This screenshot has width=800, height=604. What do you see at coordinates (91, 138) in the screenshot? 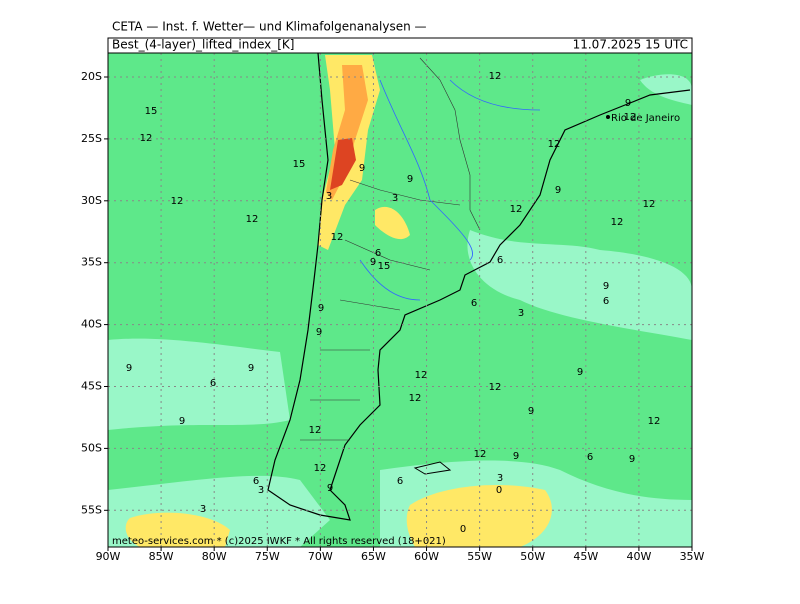
I see `lat-label: 25S` at bounding box center [91, 138].